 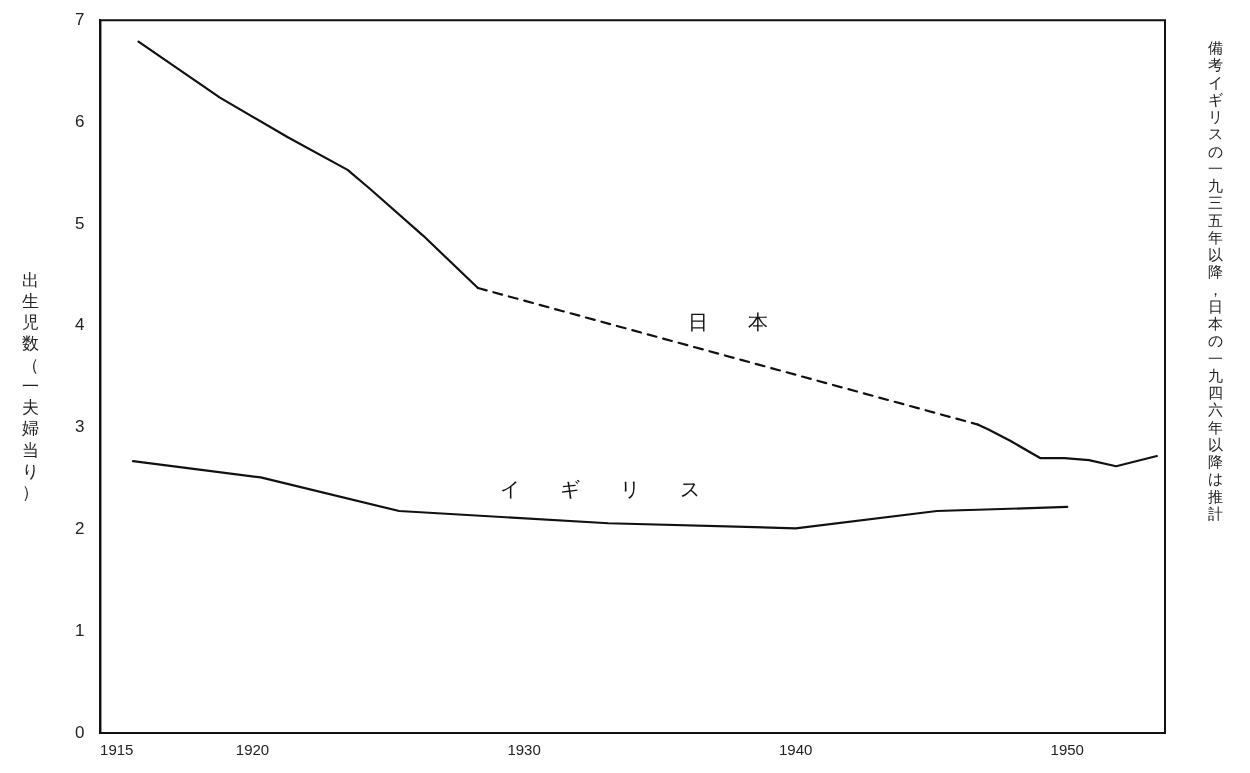 I want to click on y-tick-label: 0, so click(x=79, y=732).